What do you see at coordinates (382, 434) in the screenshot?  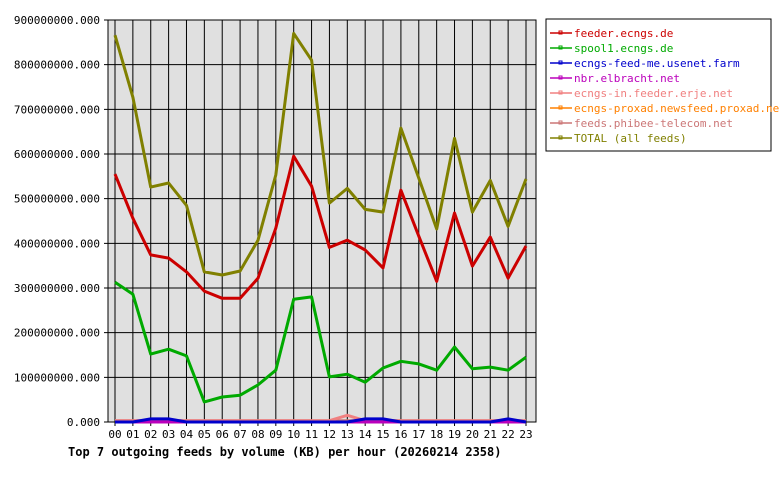 I see `x-tick-label: 15` at bounding box center [382, 434].